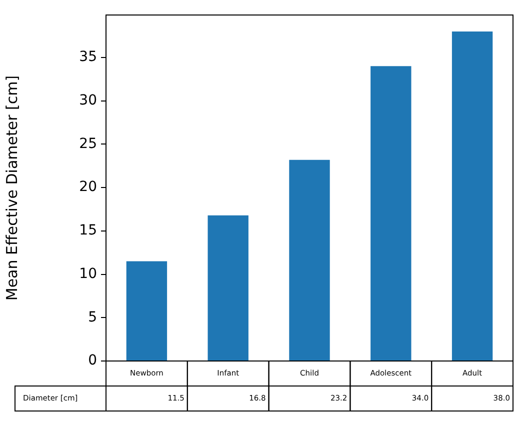 Image resolution: width=528 pixels, height=426 pixels. What do you see at coordinates (88, 57) in the screenshot?
I see `y-tick-label: 35` at bounding box center [88, 57].